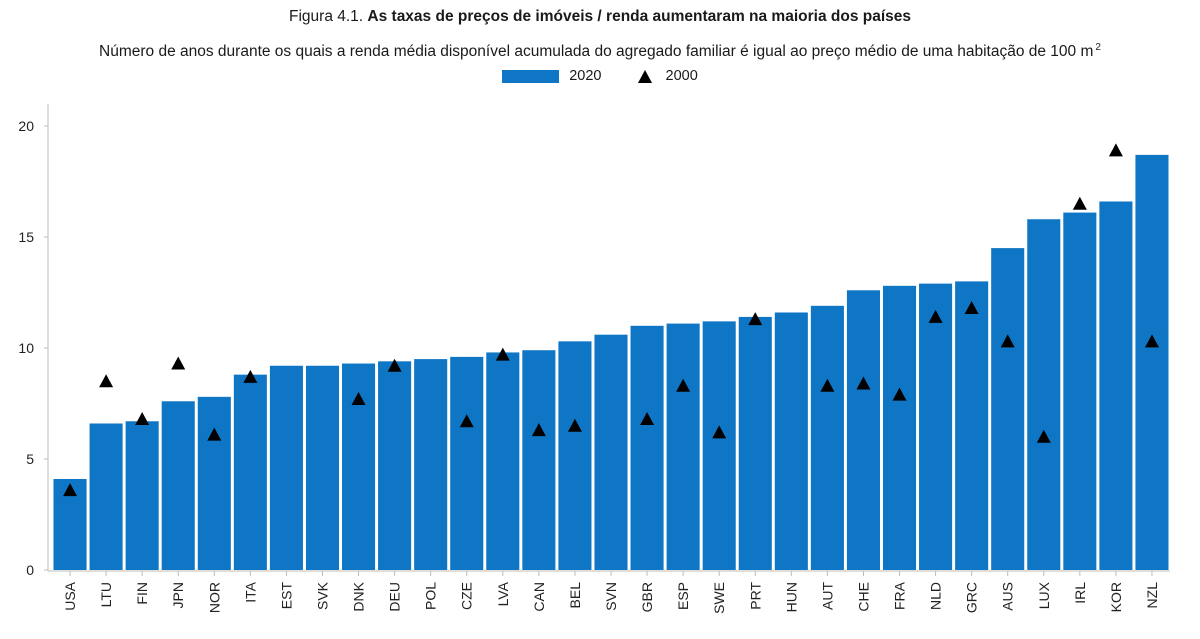 This screenshot has height=639, width=1200. What do you see at coordinates (719, 445) in the screenshot?
I see `bar-2020-swe` at bounding box center [719, 445].